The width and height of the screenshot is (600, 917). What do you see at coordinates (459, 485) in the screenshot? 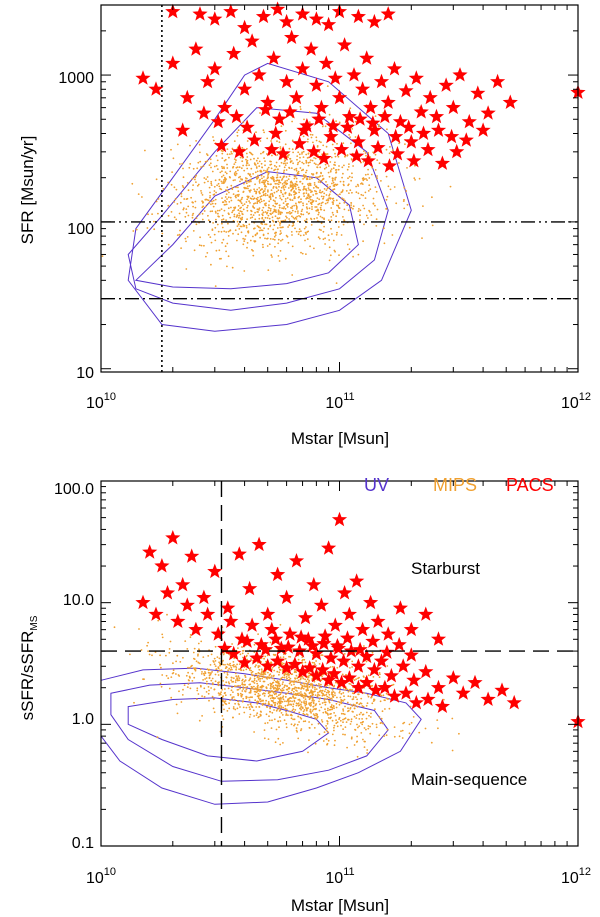
I see `legend: UV MIPS PACS` at bounding box center [459, 485].